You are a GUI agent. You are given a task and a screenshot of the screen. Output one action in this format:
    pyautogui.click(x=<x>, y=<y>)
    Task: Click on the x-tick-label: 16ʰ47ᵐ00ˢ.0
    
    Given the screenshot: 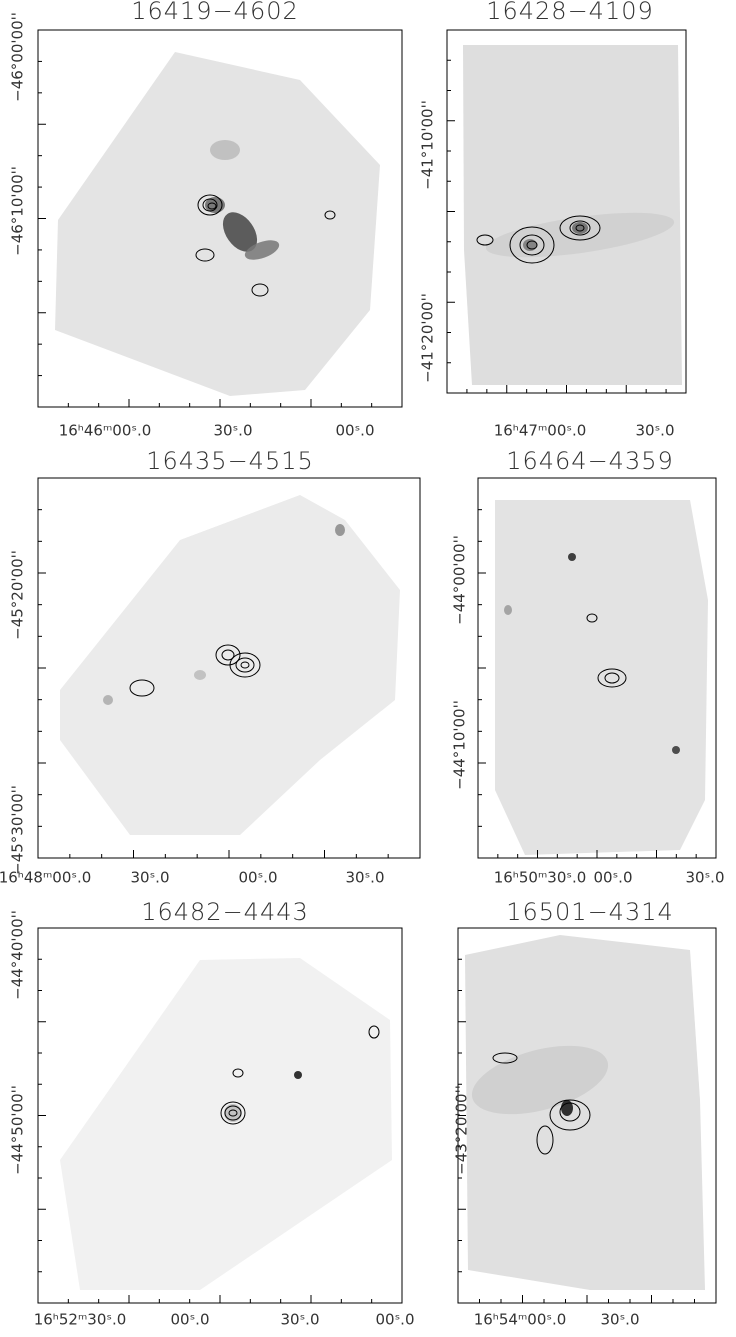 What is the action you would take?
    pyautogui.click(x=540, y=431)
    